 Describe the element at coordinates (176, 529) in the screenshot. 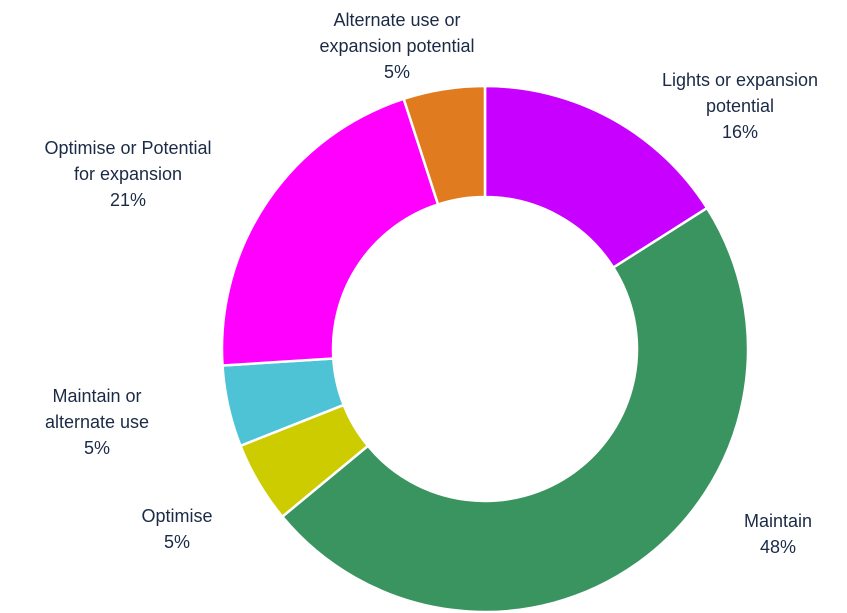

I see `slice-label-2: Optimise 5%` at that location.